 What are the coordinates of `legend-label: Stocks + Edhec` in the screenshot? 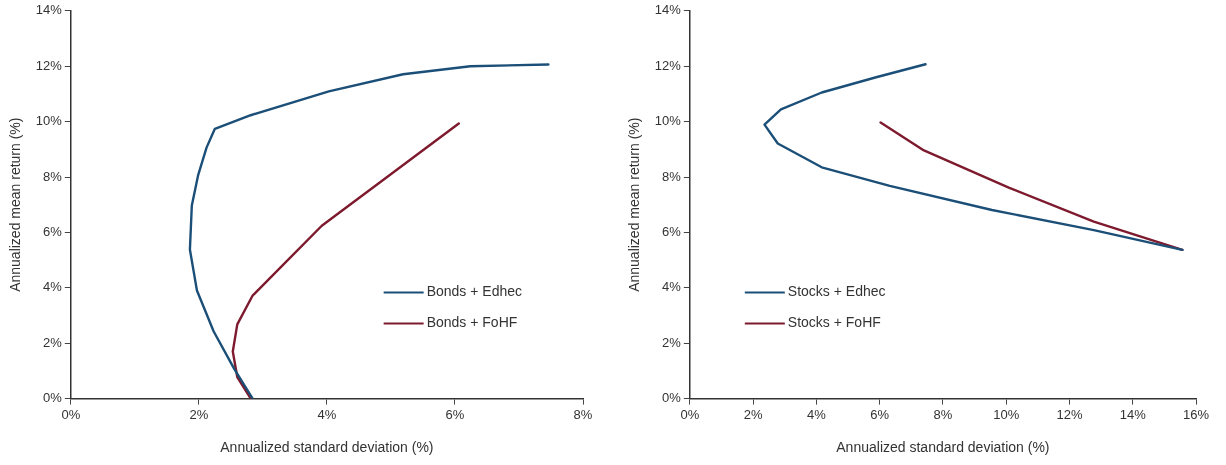 It's located at (836, 291).